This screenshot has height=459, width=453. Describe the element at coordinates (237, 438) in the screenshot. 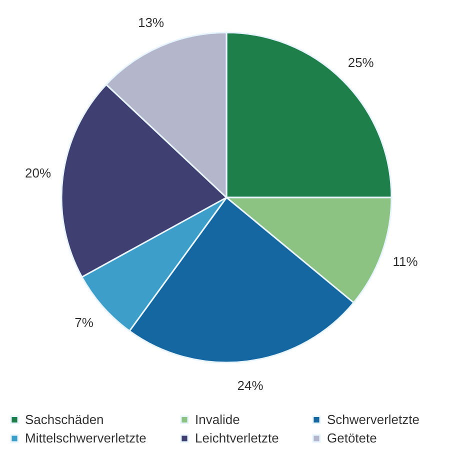

I see `legend-label: Leichtverletzte` at that location.